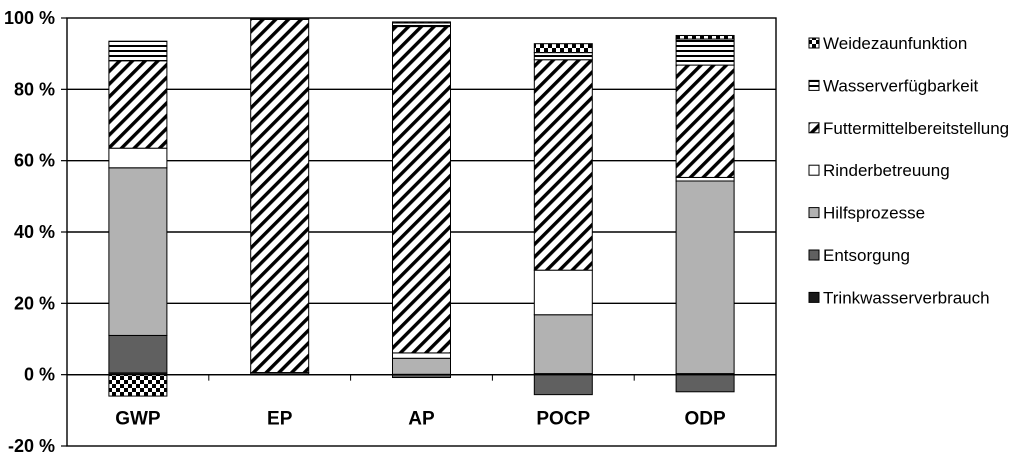  What do you see at coordinates (34, 89) in the screenshot?
I see `y-tick-label: 80 %` at bounding box center [34, 89].